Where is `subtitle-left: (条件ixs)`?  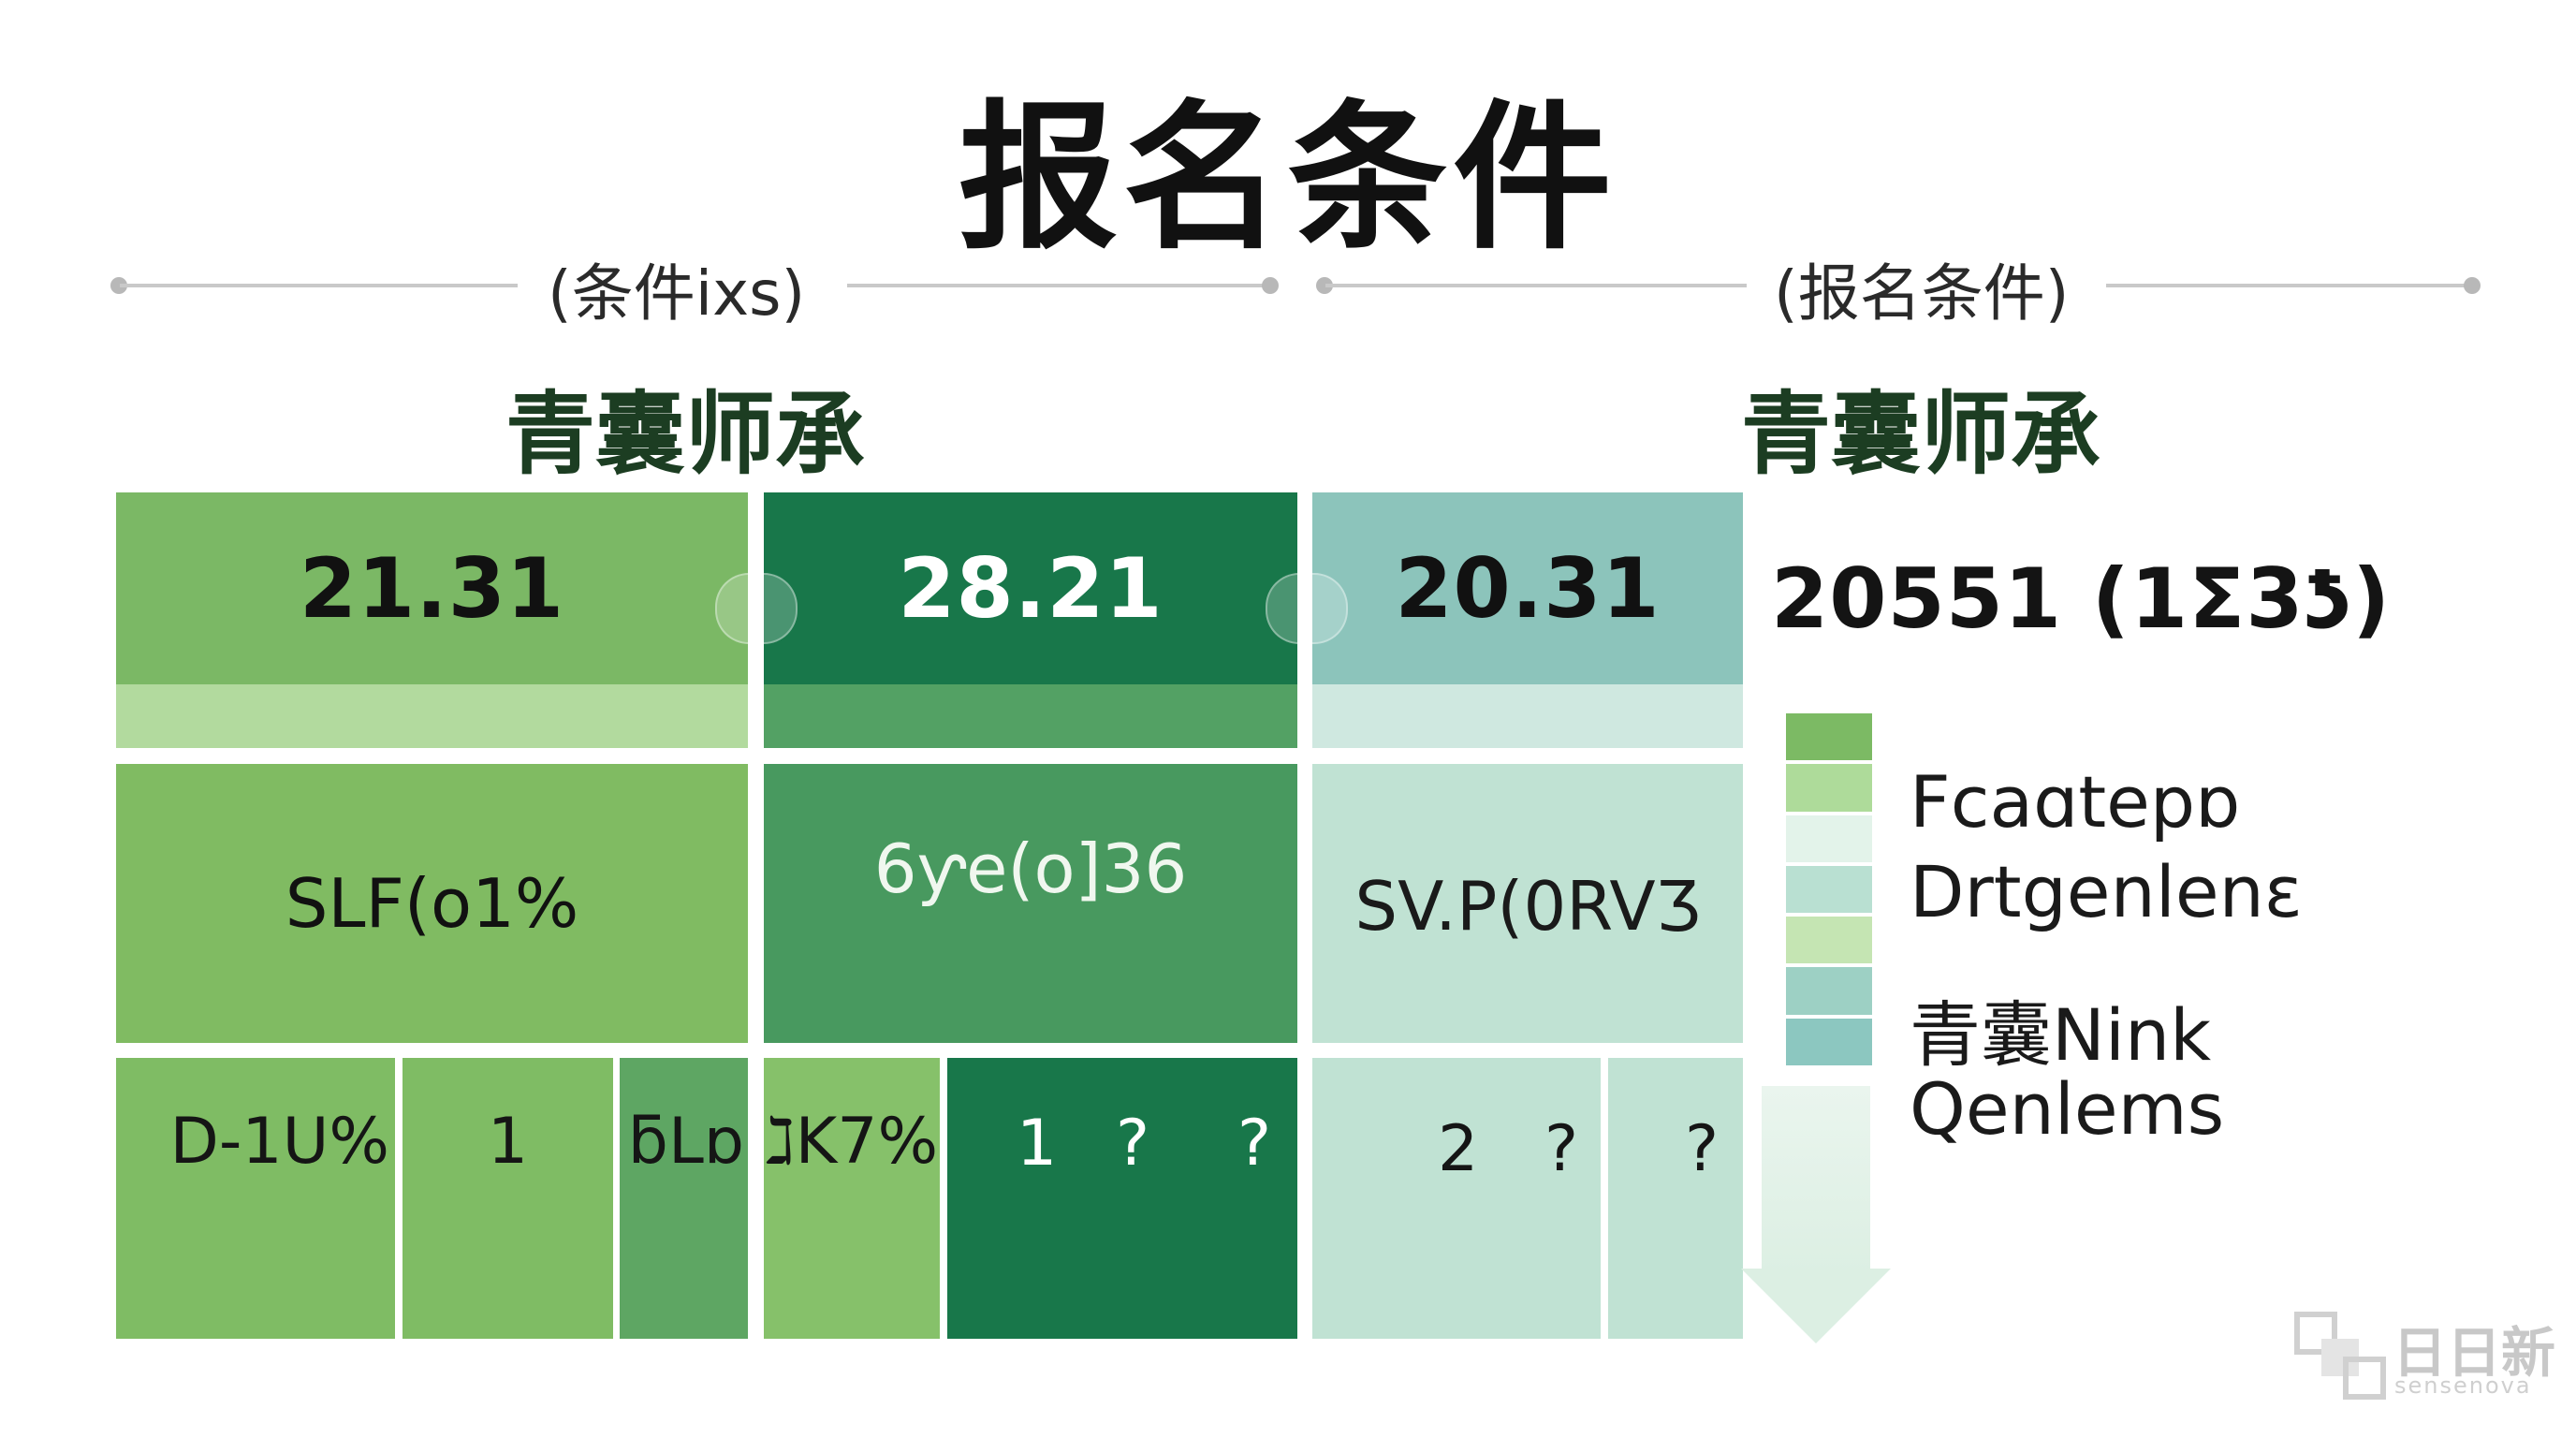
subtitle-left: (条件ixs) is located at coordinates (677, 293).